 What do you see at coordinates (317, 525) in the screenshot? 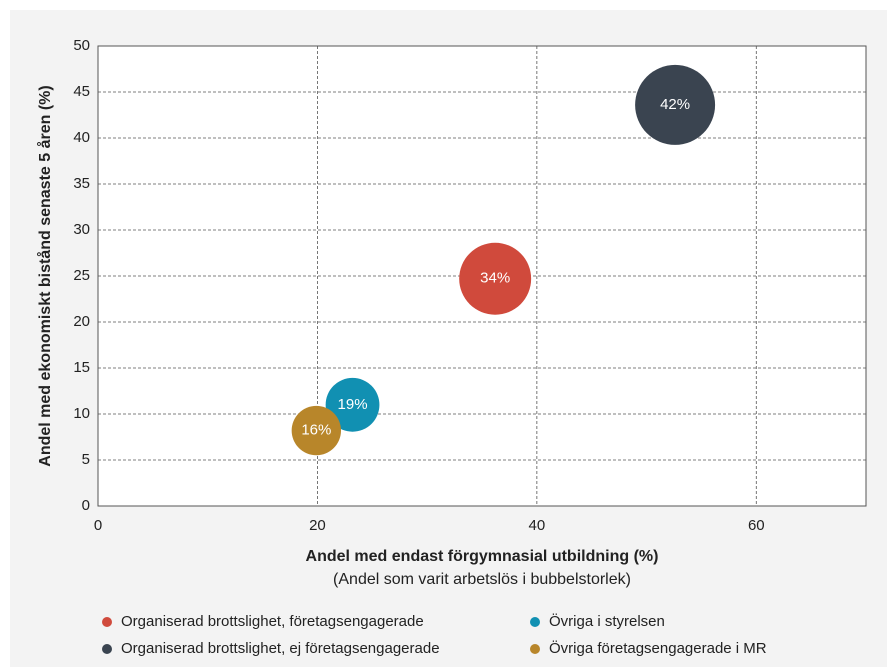
I see `x-tick-label: 20` at bounding box center [317, 525].